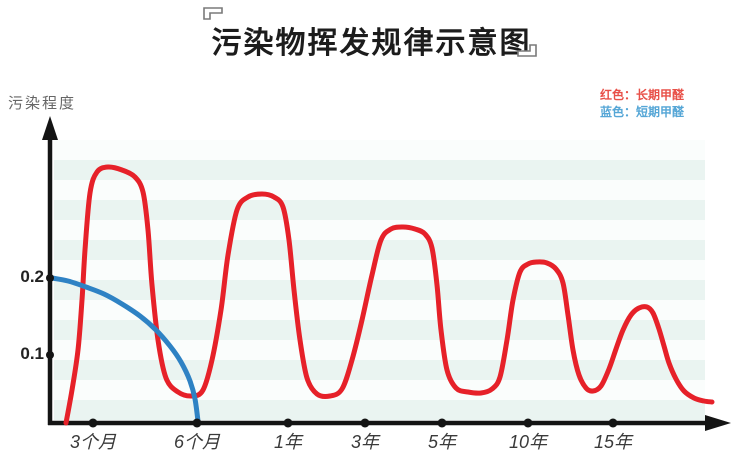  What do you see at coordinates (42, 103) in the screenshot?
I see `y-axis-label: 污染程度` at bounding box center [42, 103].